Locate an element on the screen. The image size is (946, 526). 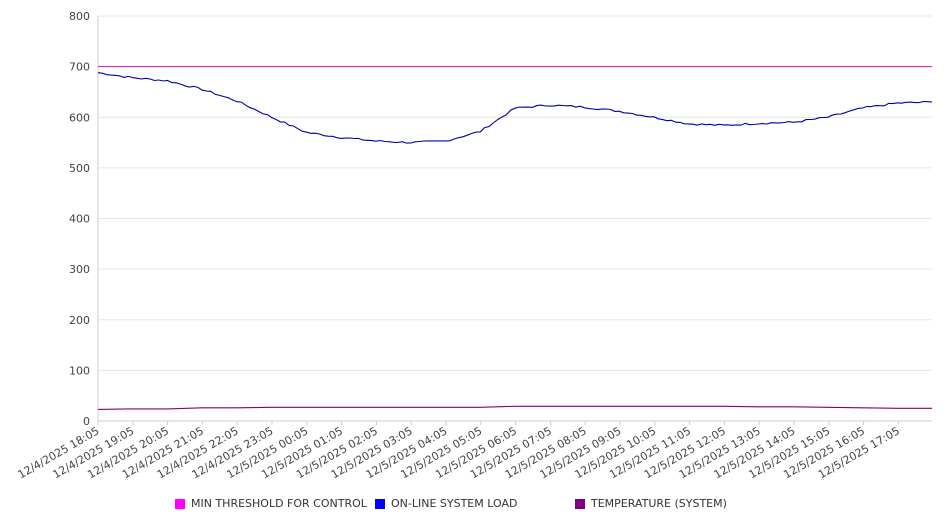
y-tick-label-600: 600 is located at coordinates (79, 117).